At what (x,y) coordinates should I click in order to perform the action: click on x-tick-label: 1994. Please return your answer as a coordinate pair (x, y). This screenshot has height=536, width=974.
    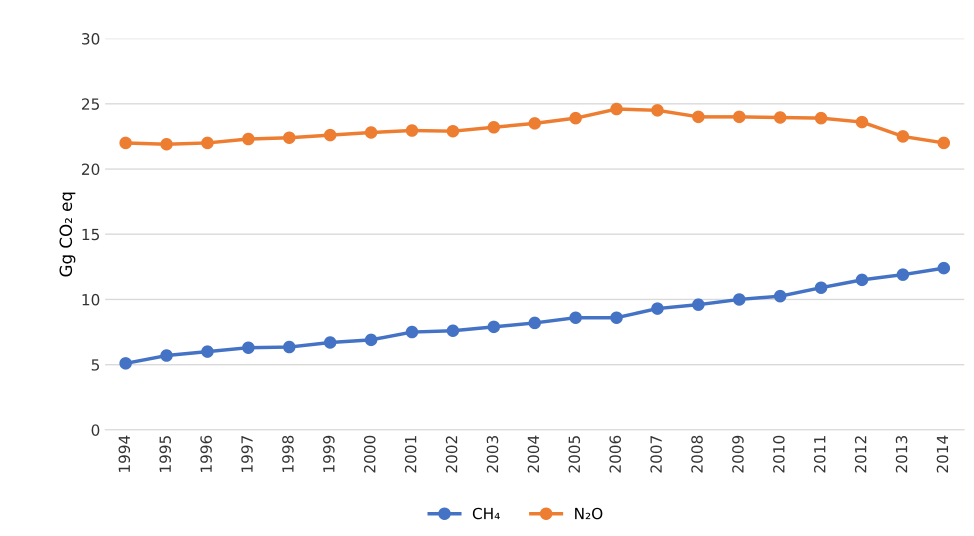
    Looking at the image, I should click on (124, 454).